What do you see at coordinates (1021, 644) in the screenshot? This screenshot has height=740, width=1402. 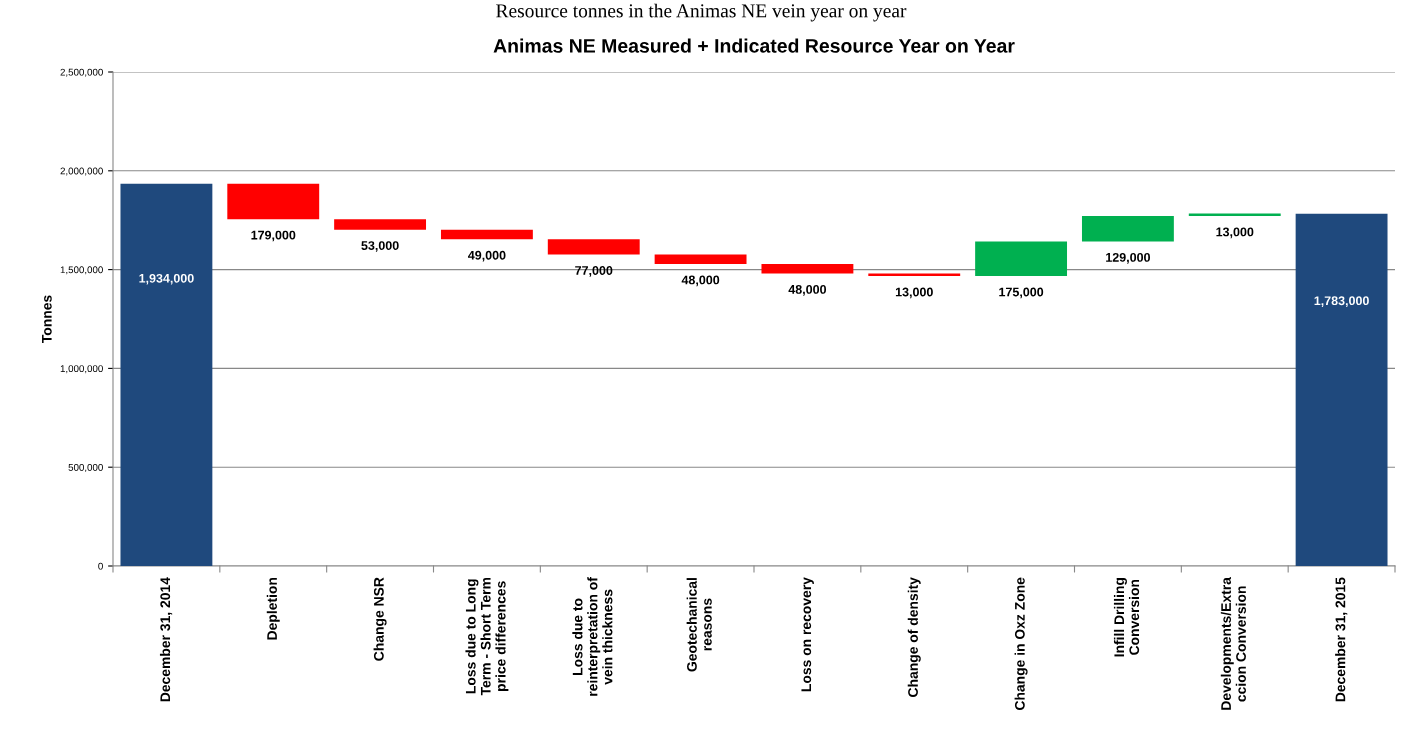 I see `x-tick-label: Change in Oxz Zone` at bounding box center [1021, 644].